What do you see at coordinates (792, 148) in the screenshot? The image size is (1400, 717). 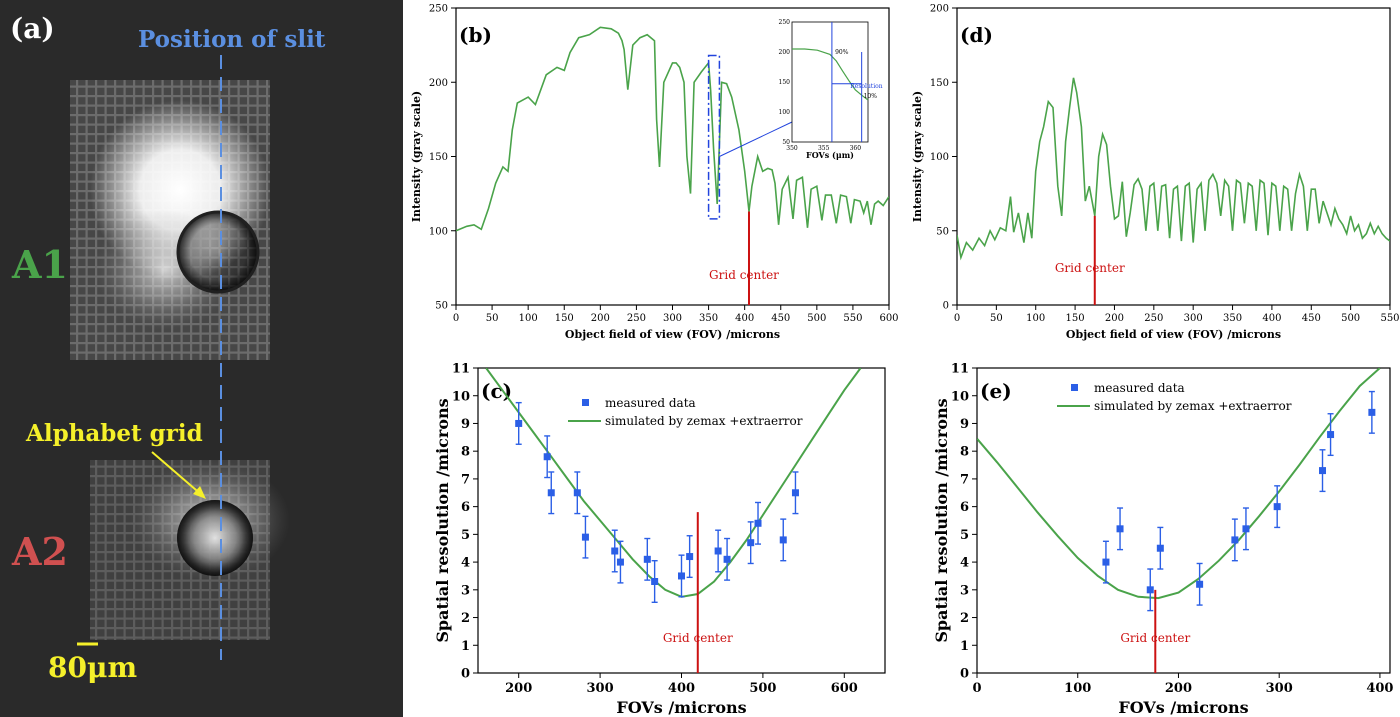 I see `inset-x-tick-label: 350` at bounding box center [792, 148].